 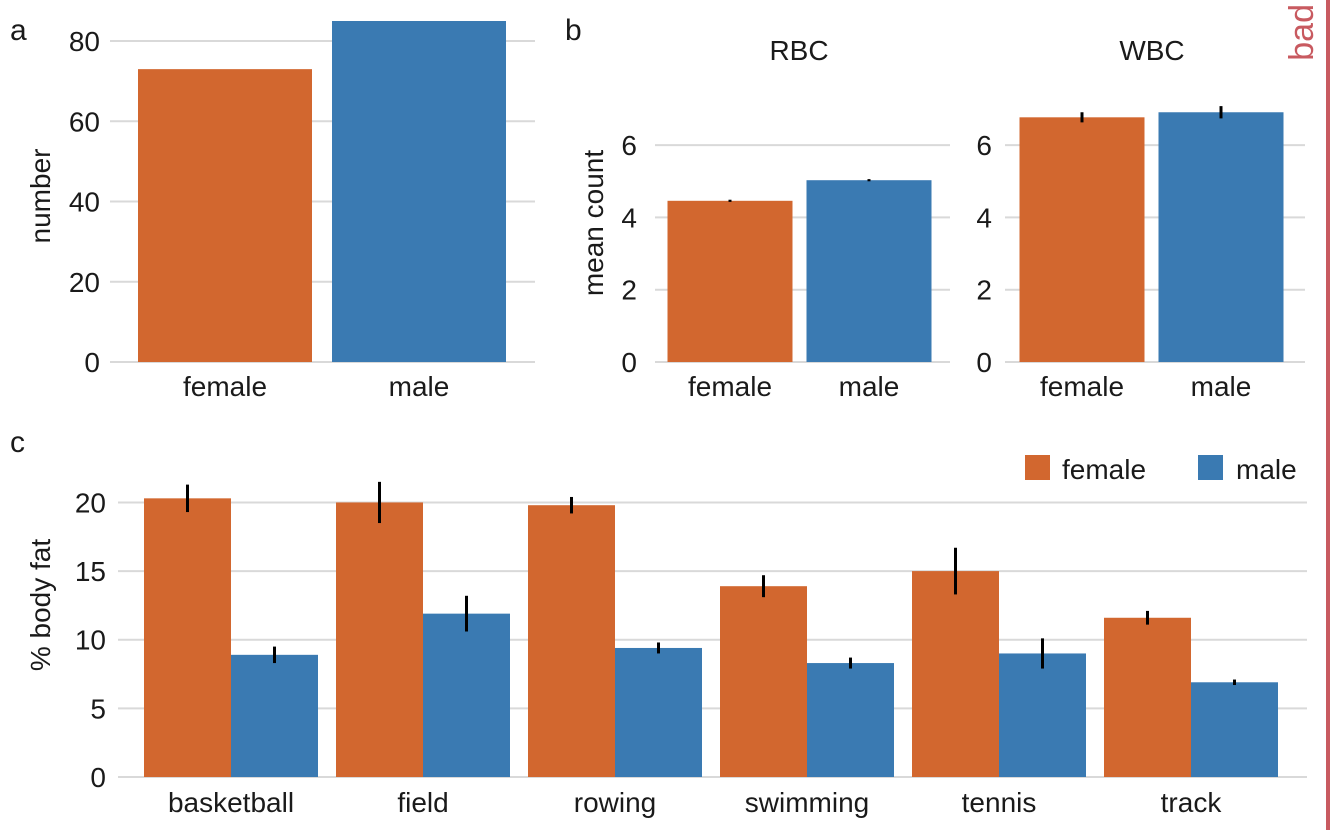 I want to click on y-tick-b1-0: 0, so click(x=984, y=362).